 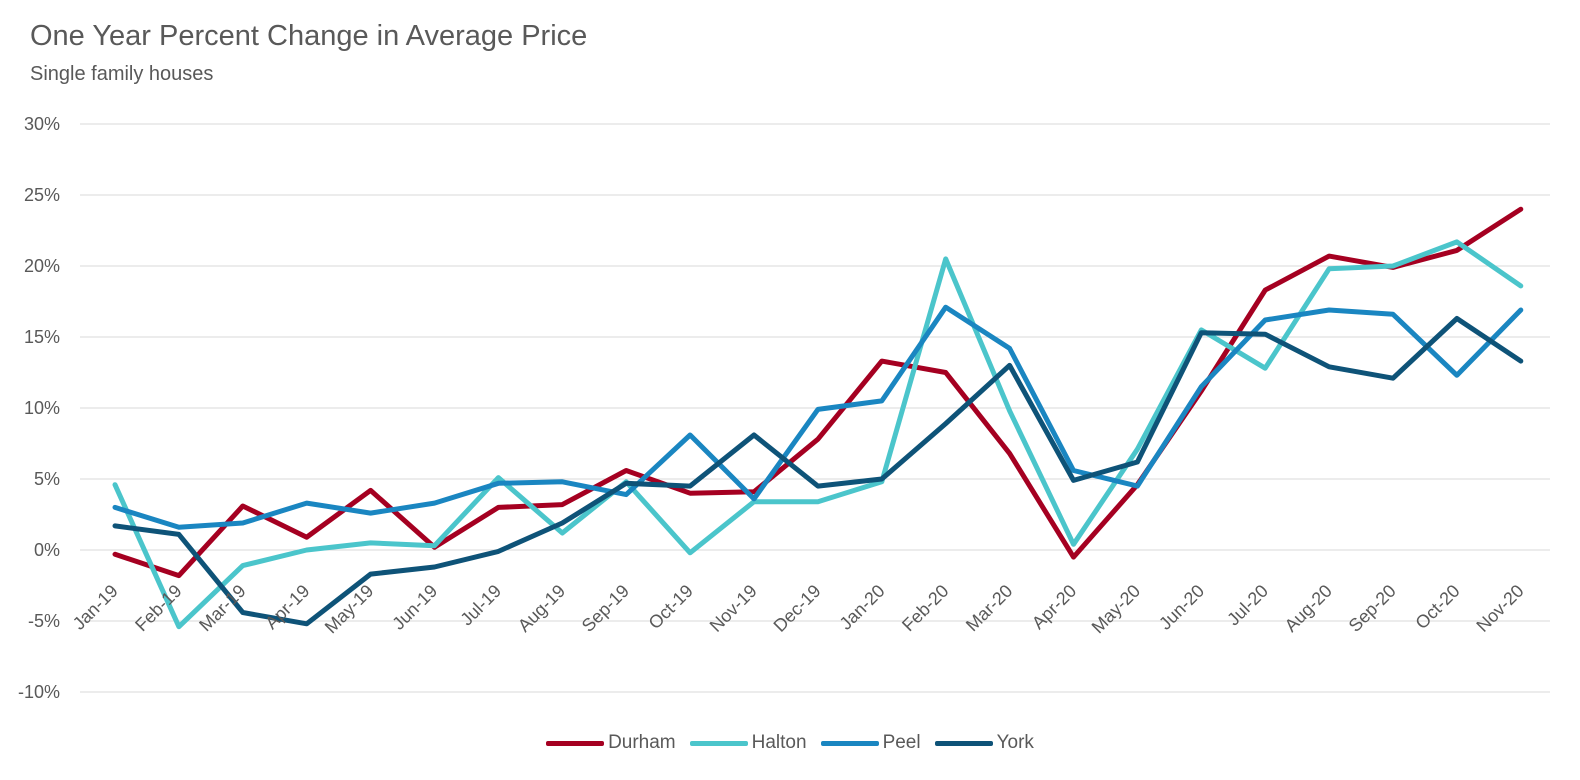 What do you see at coordinates (1054, 607) in the screenshot?
I see `x-tick-label: Apr-20` at bounding box center [1054, 607].